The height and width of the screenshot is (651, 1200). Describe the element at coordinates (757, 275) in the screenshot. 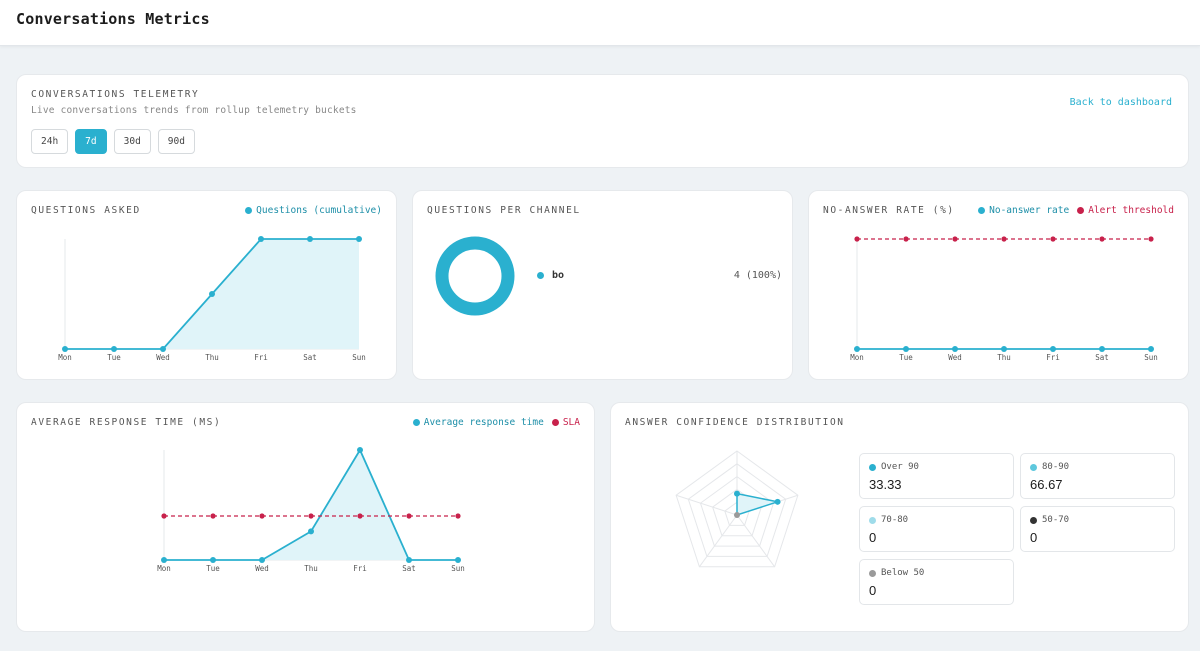

I see `channel-value: 4 (100%)` at that location.